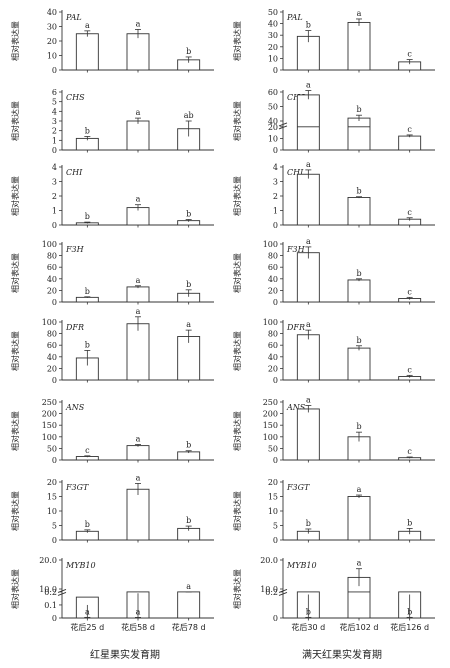 Image resolution: width=450 pixels, height=668 pixels. Describe the element at coordinates (308, 627) in the screenshot. I see `x-tick-label: 花后30 d` at that location.